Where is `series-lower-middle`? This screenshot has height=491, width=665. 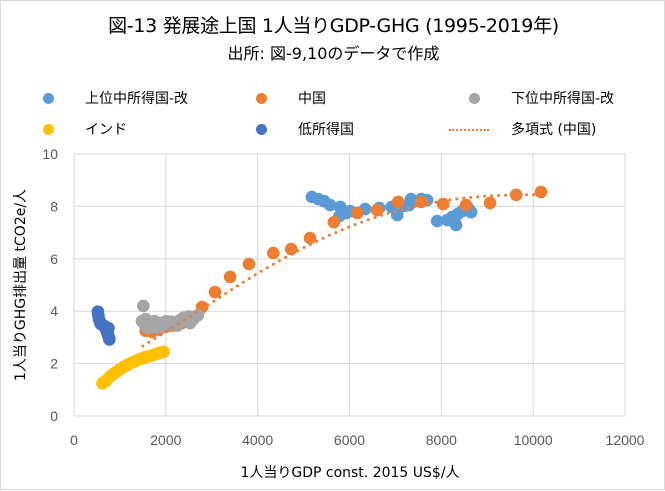
series-lower-middle is located at coordinates (170, 317).